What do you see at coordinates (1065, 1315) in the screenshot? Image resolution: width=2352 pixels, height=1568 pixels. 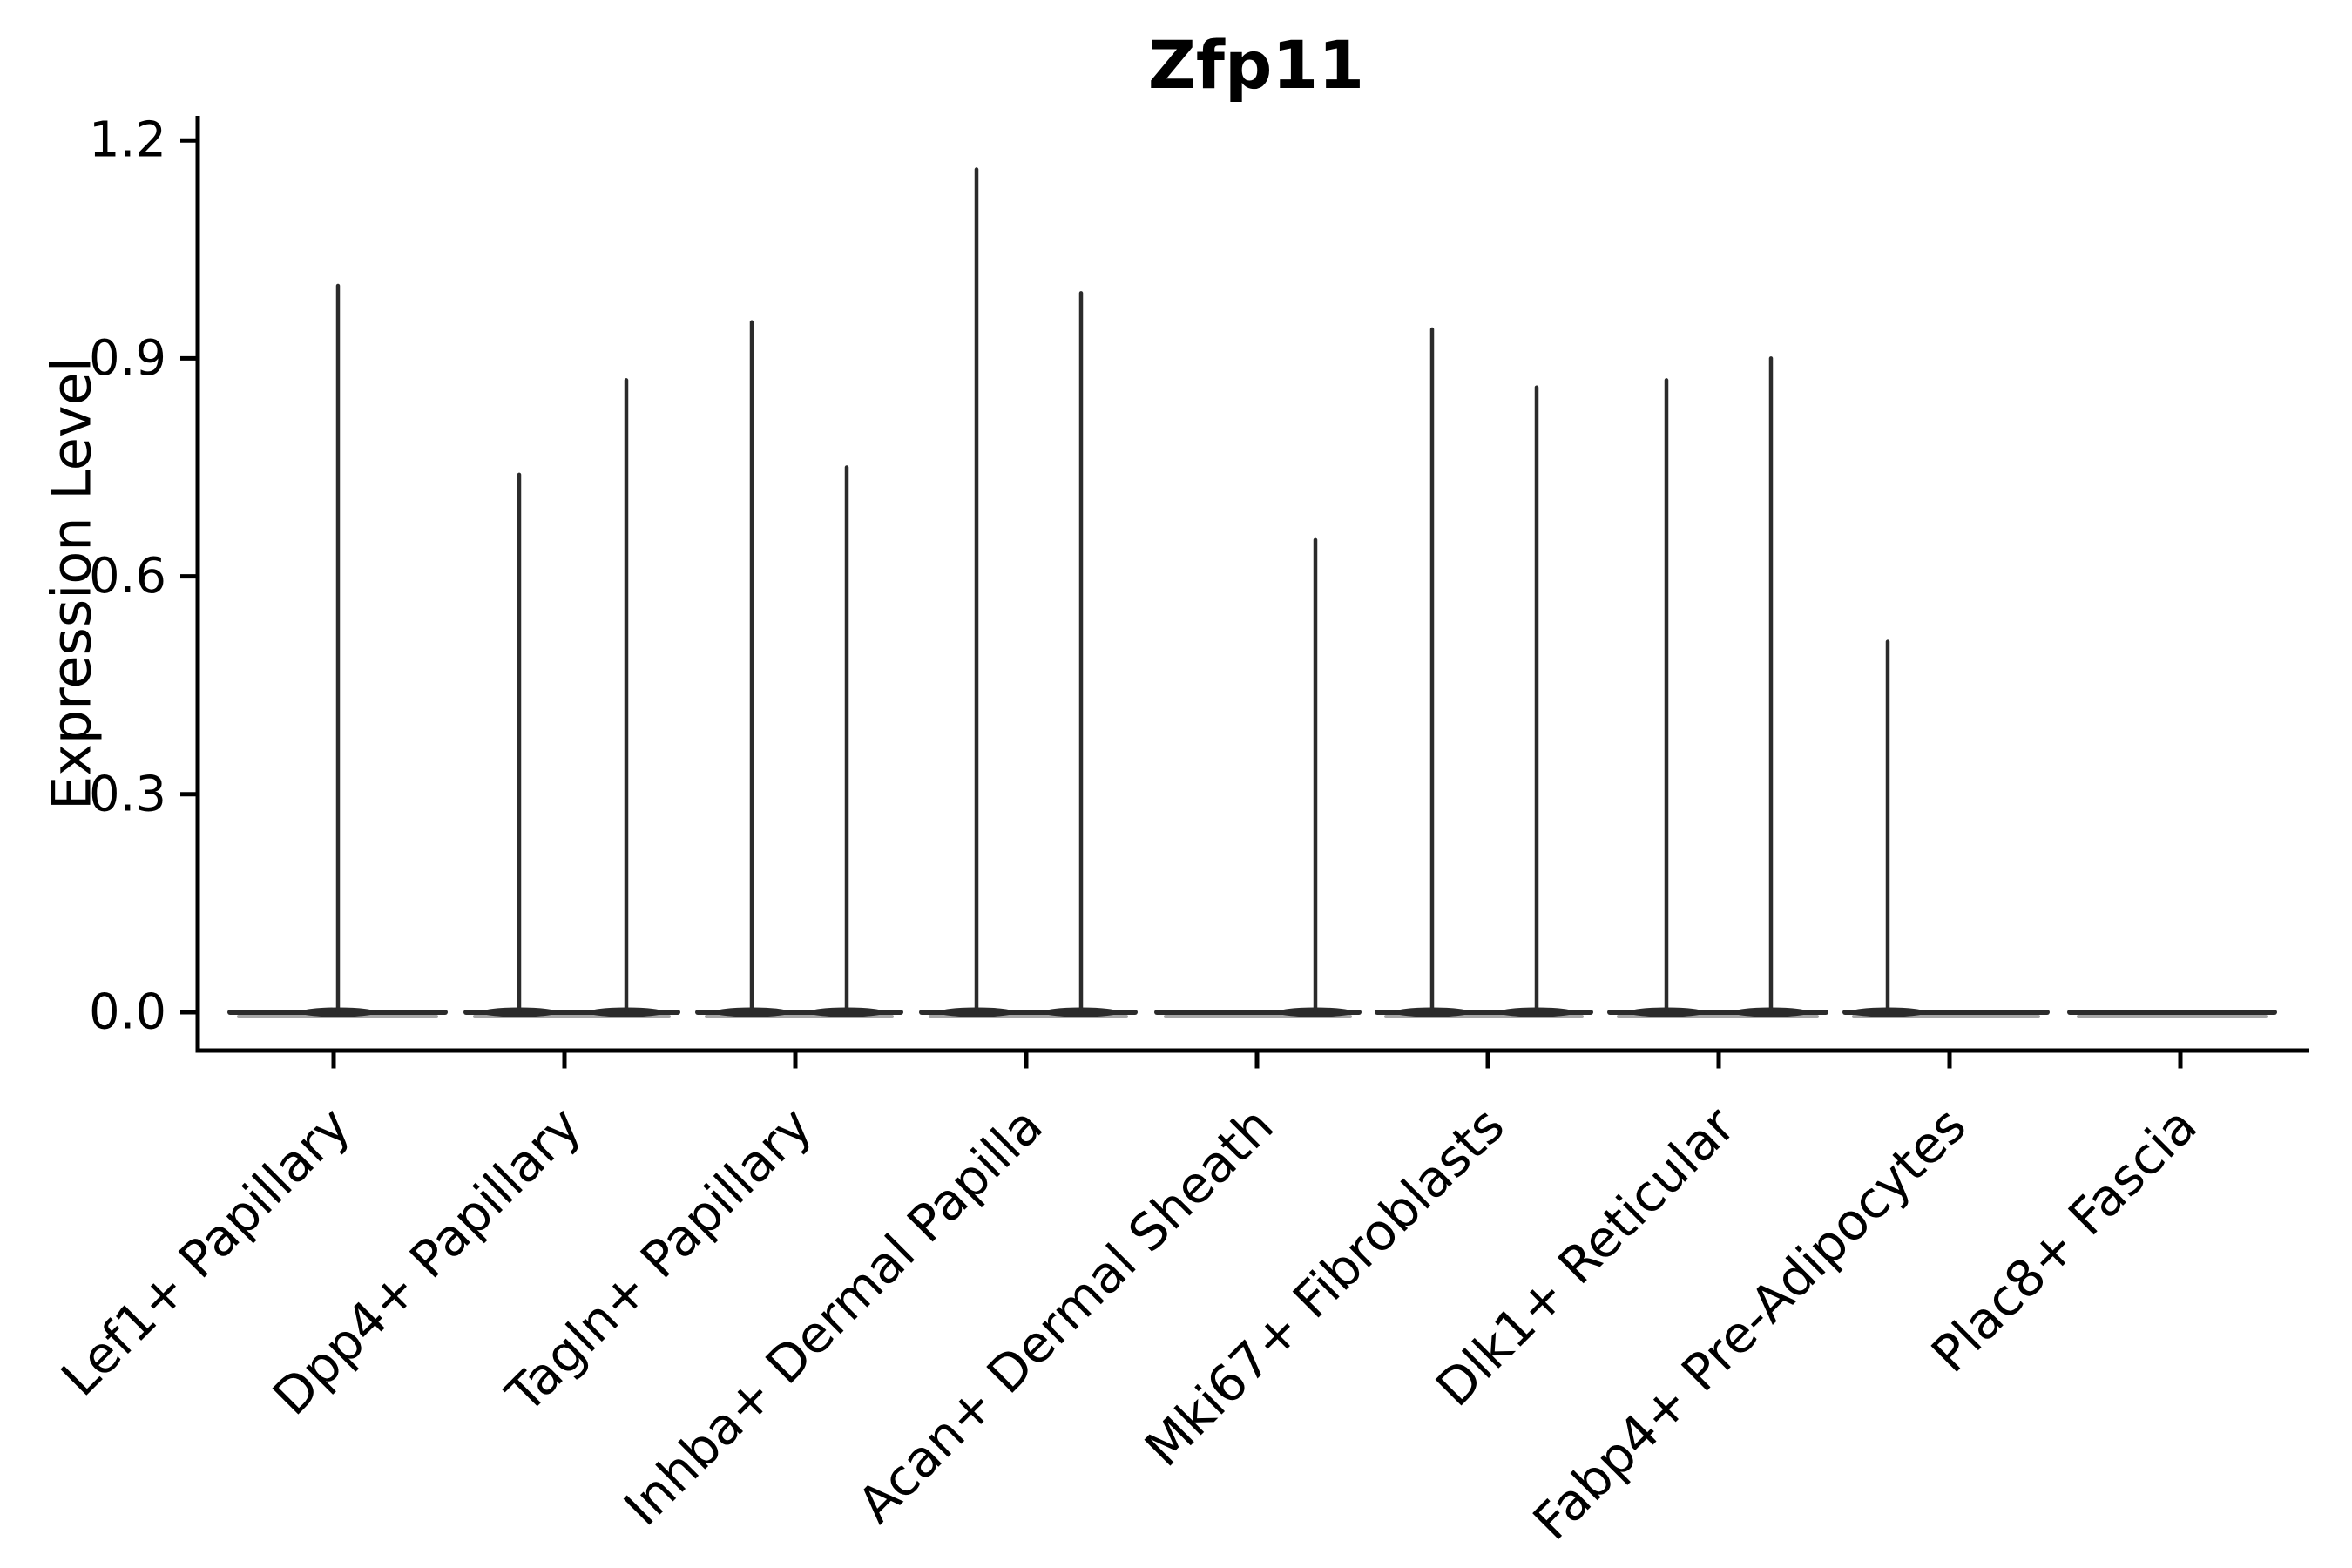 I see `x-category-label: Acan+ Dermal Sheath` at bounding box center [1065, 1315].